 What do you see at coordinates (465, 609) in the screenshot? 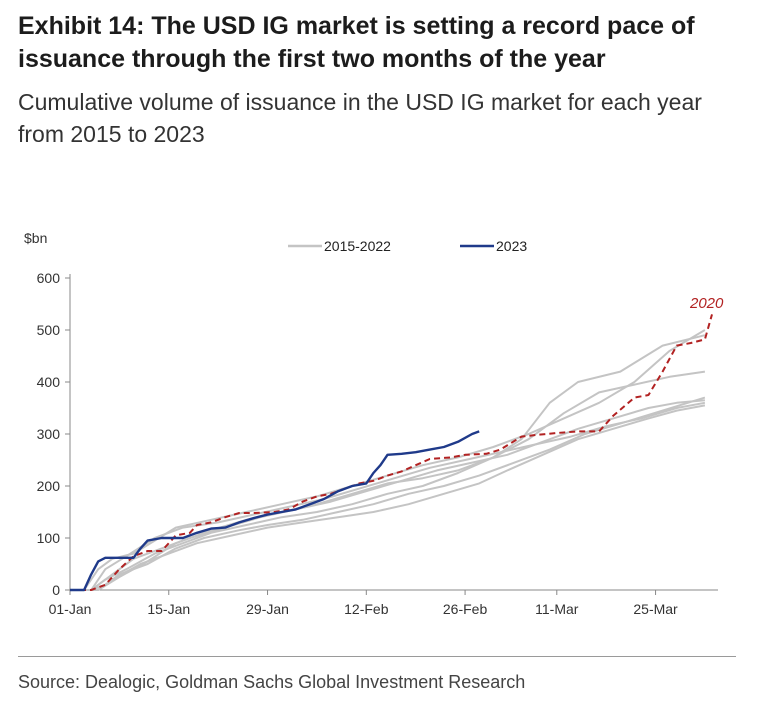
I see `x-tick-label: 26-Feb` at bounding box center [465, 609].